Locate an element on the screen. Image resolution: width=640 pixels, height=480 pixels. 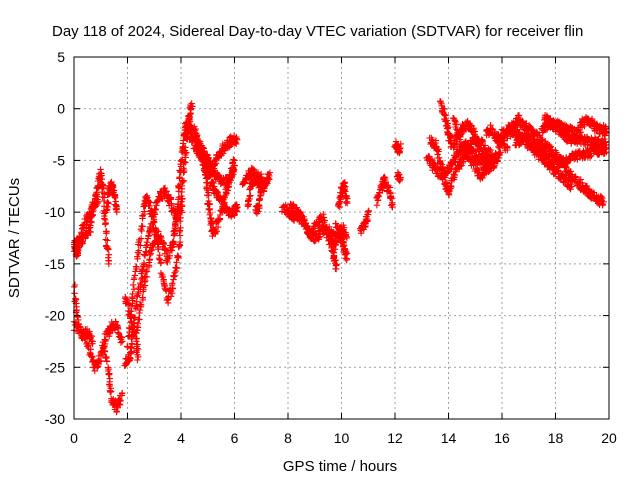
x-tick-label: 8 is located at coordinates (288, 438).